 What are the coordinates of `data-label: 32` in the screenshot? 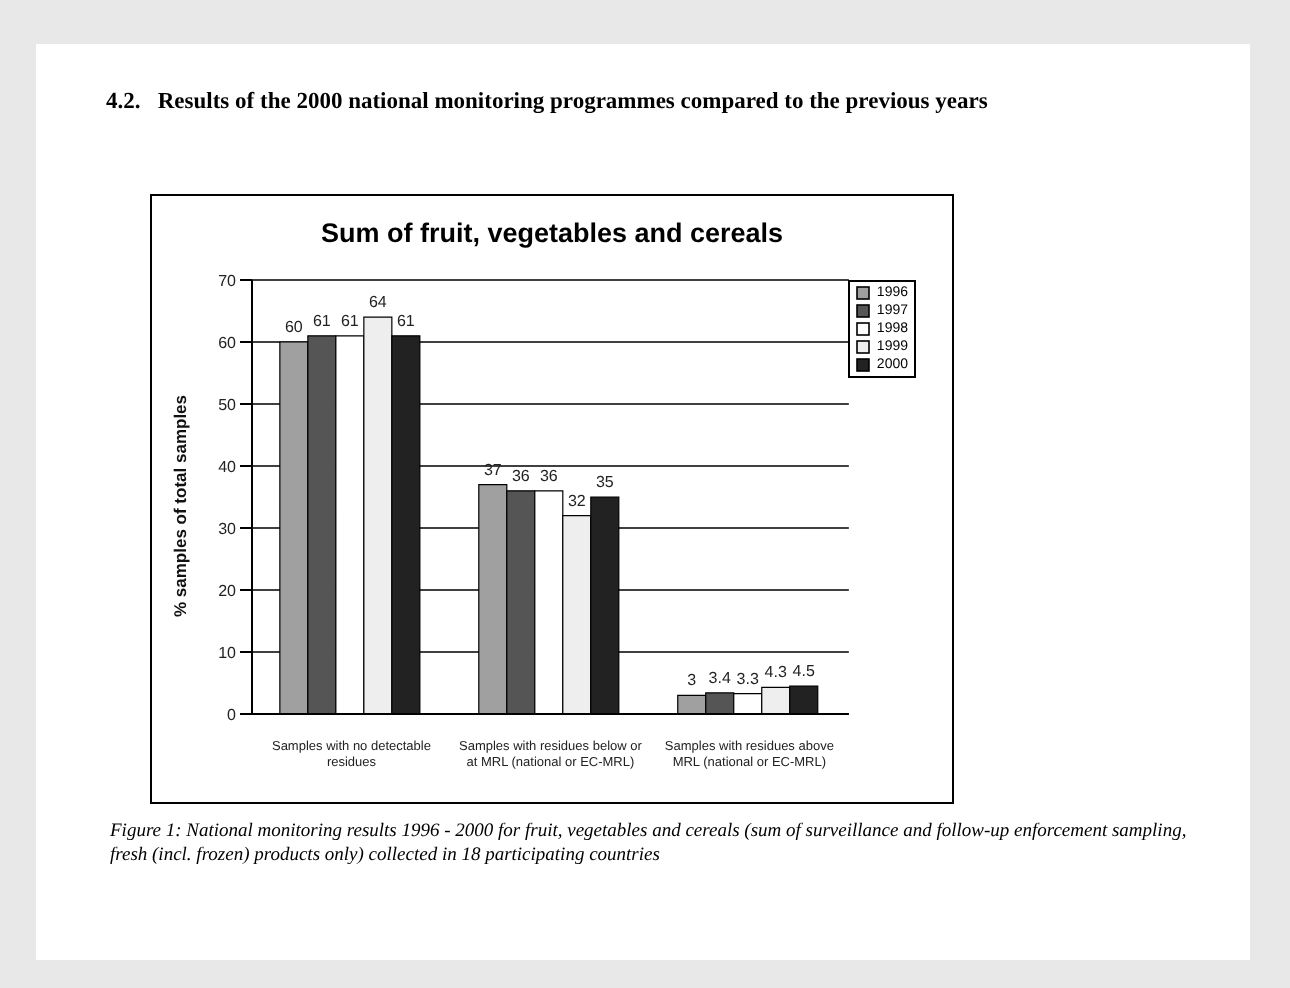 It's located at (577, 500).